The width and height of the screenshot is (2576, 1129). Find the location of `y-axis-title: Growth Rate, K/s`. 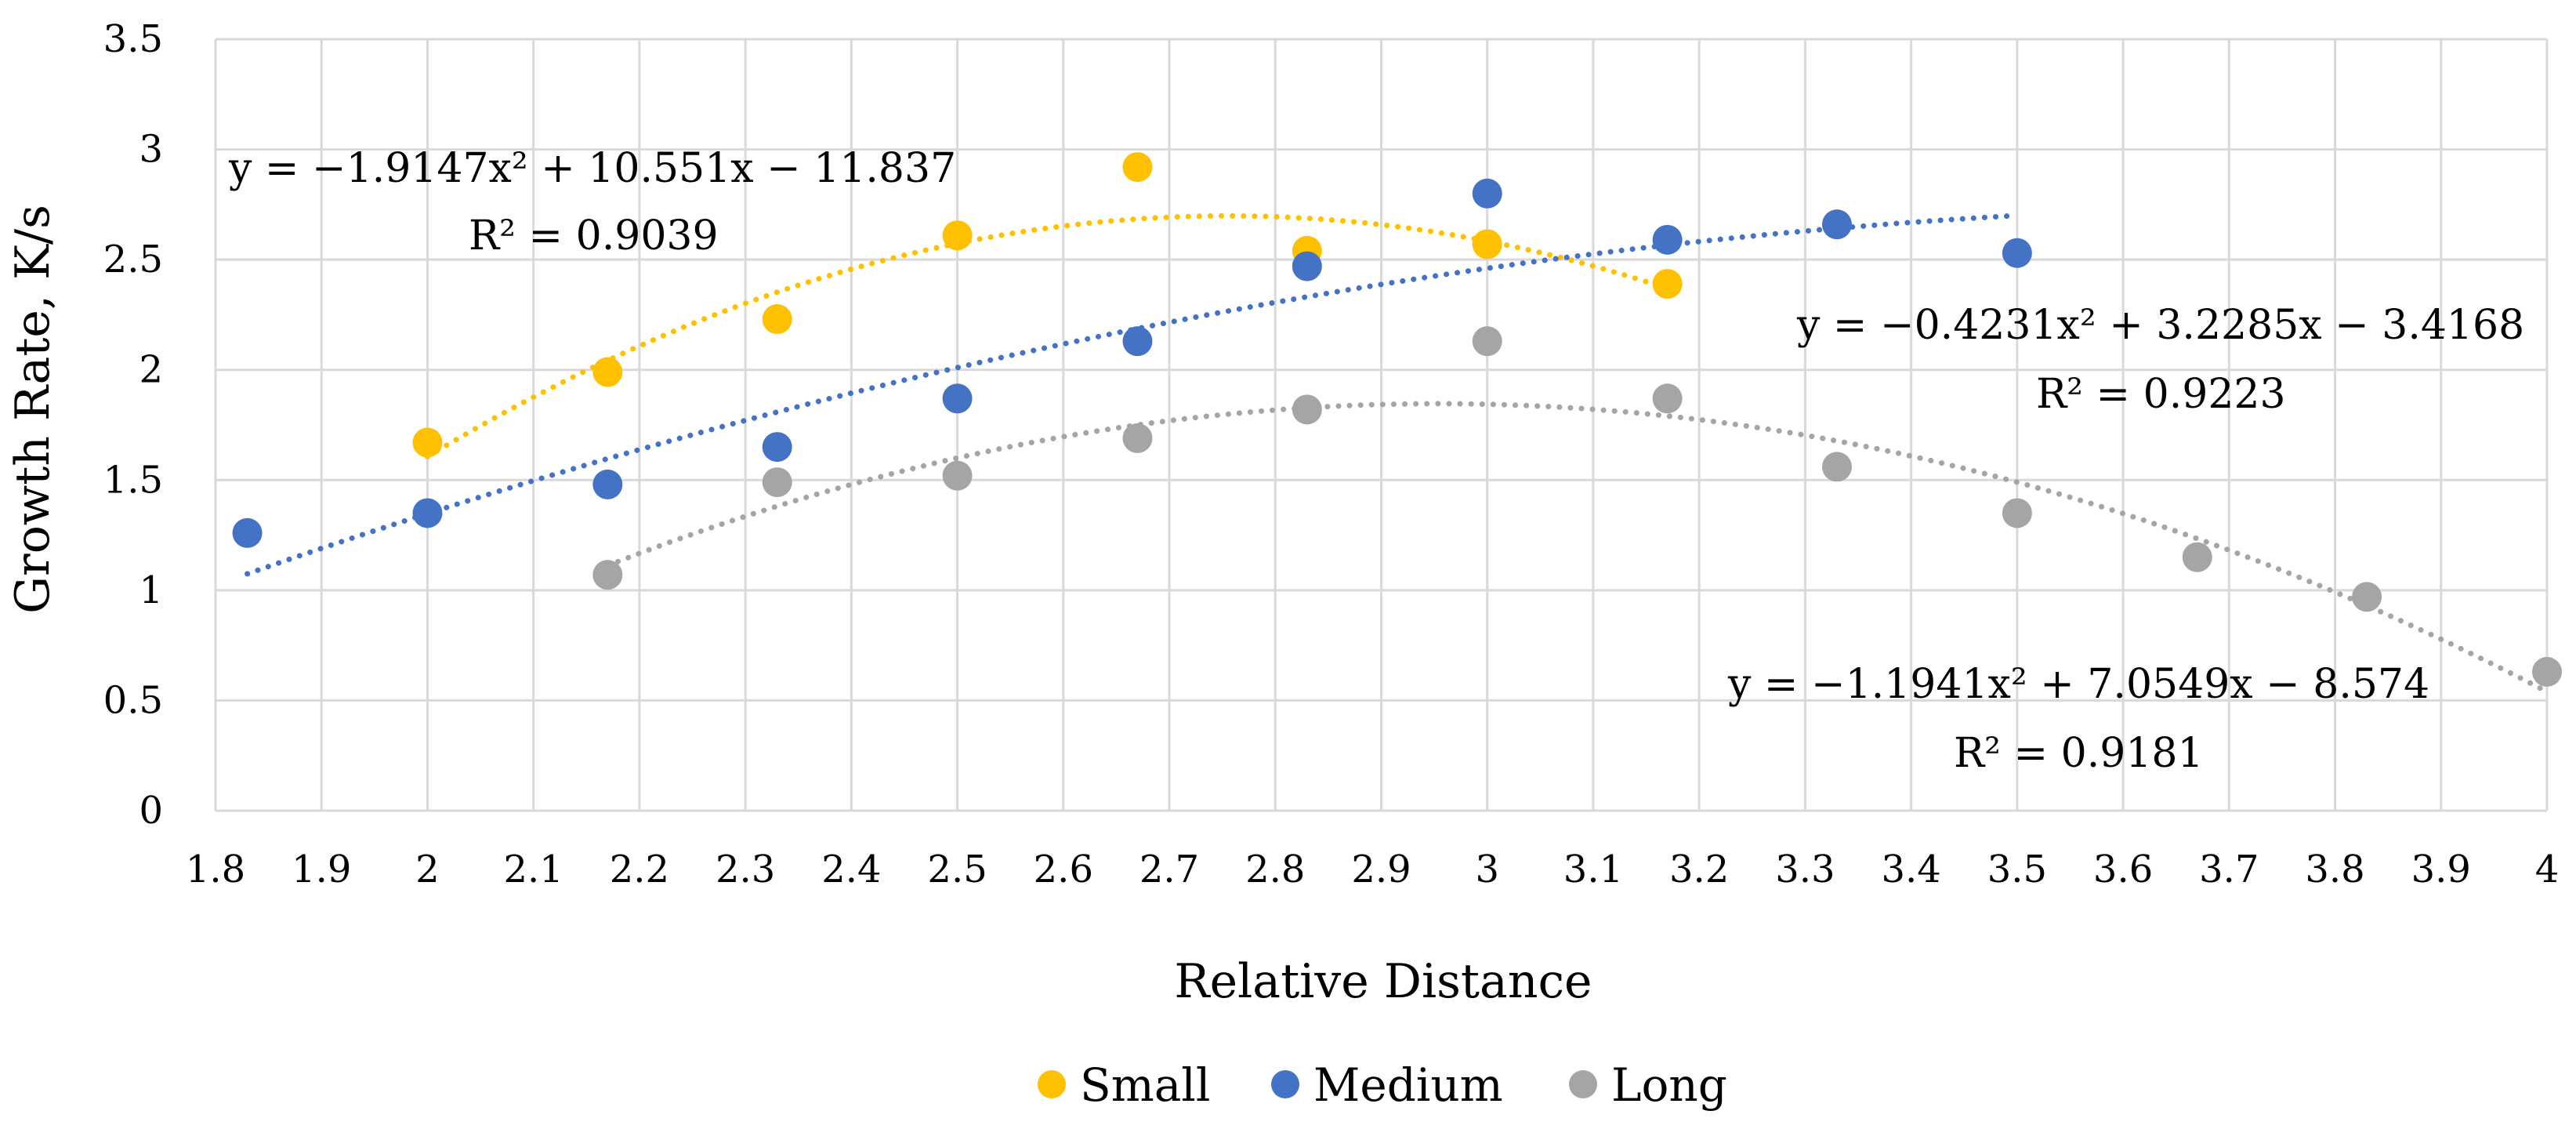

y-axis-title: Growth Rate, K/s is located at coordinates (32, 409).